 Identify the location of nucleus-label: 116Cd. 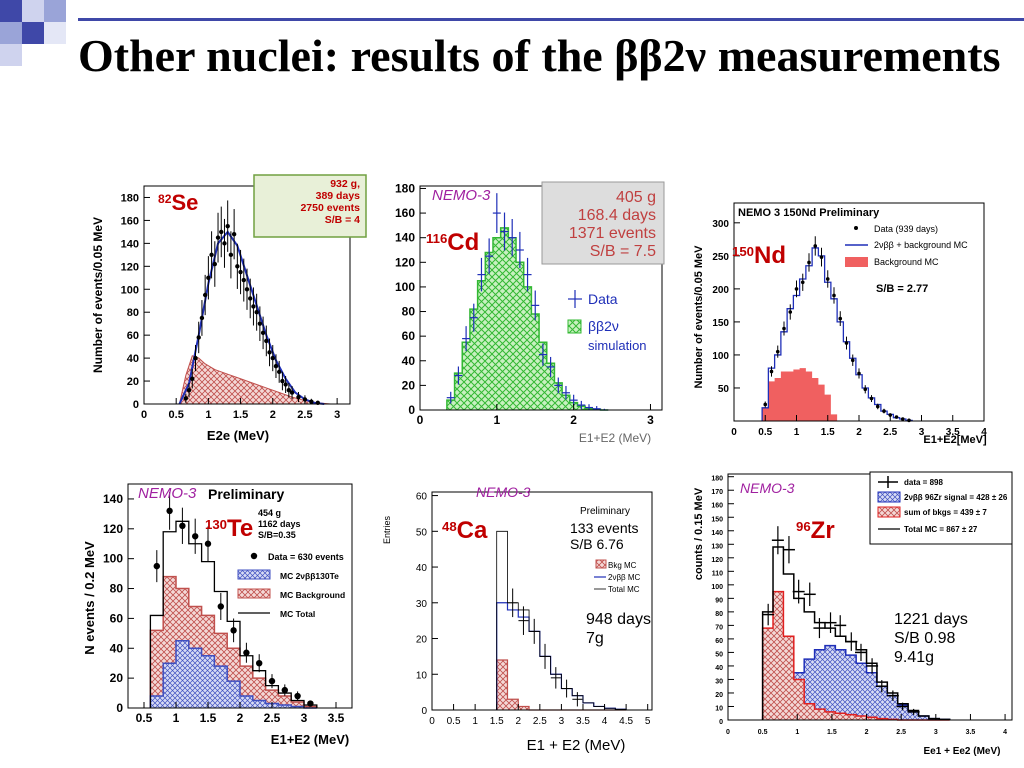
(452, 242).